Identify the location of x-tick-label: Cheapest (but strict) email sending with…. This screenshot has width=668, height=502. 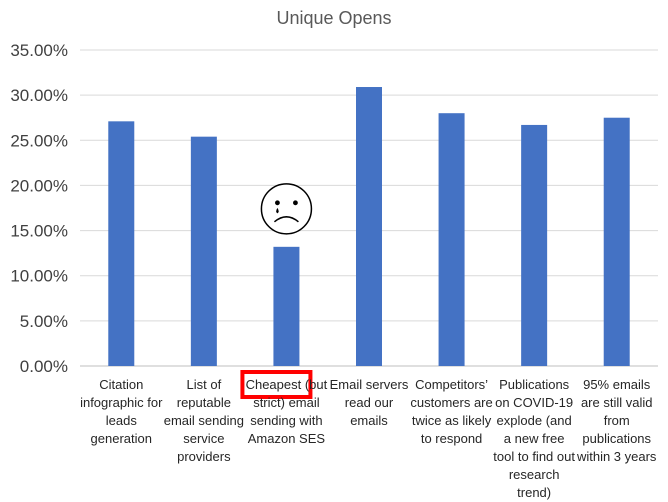
(286, 411).